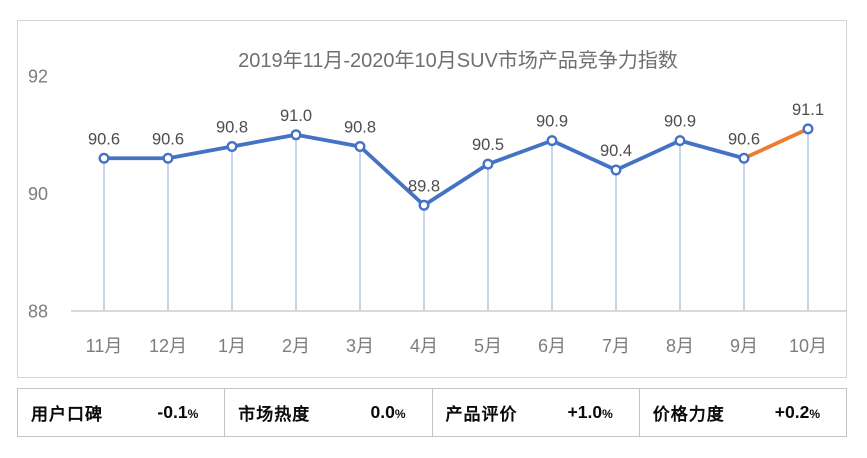 The width and height of the screenshot is (867, 458). What do you see at coordinates (536, 412) in the screenshot?
I see `stat-cell-product-rating: 产品评价 +1.0%` at bounding box center [536, 412].